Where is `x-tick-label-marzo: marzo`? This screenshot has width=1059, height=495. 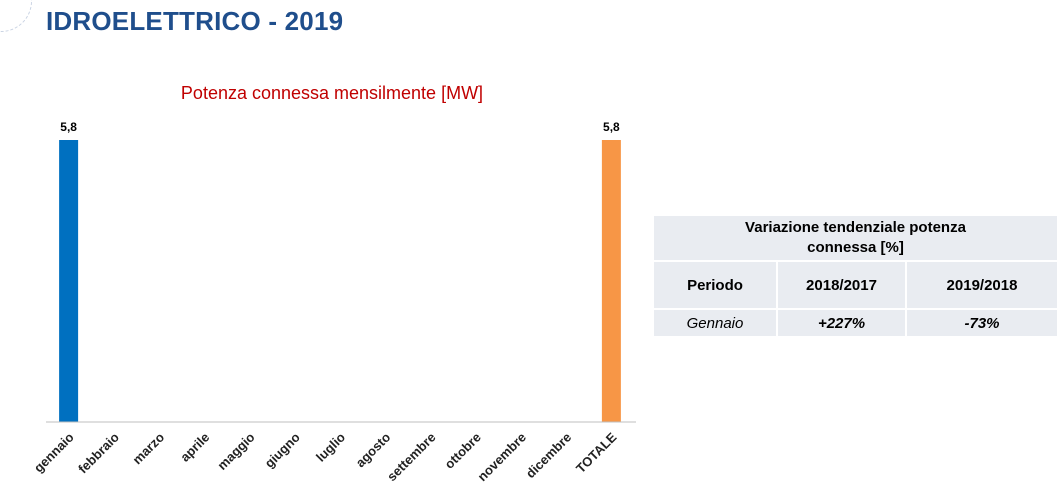
x-tick-label-marzo: marzo is located at coordinates (149, 448).